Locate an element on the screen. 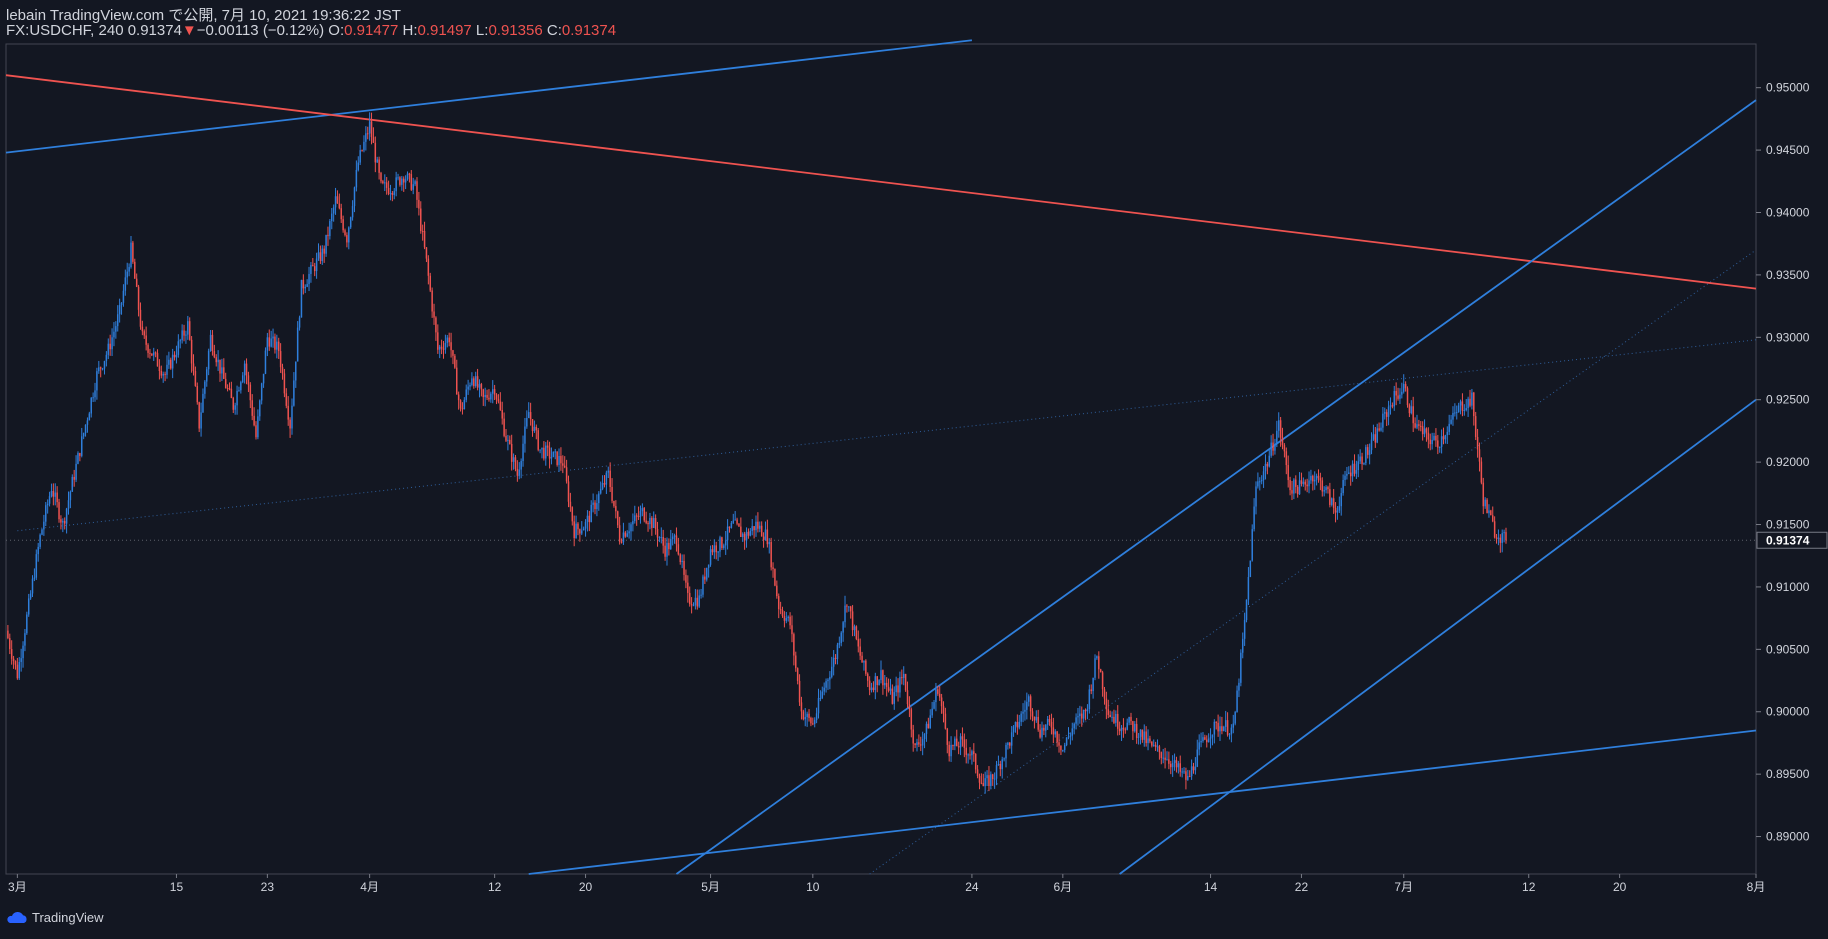 This screenshot has width=1828, height=939. y-tick-label: 0.92500 is located at coordinates (1788, 400).